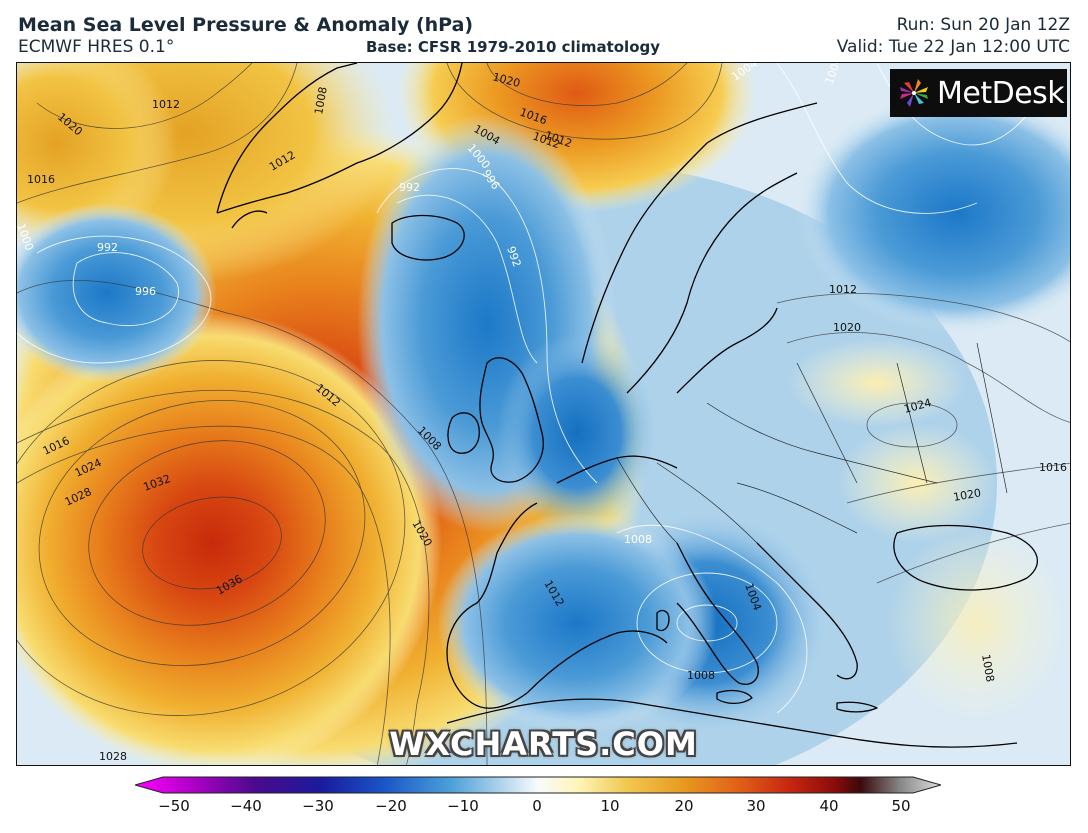  What do you see at coordinates (914, 93) in the screenshot?
I see `metdesk-pinwheel-icon` at bounding box center [914, 93].